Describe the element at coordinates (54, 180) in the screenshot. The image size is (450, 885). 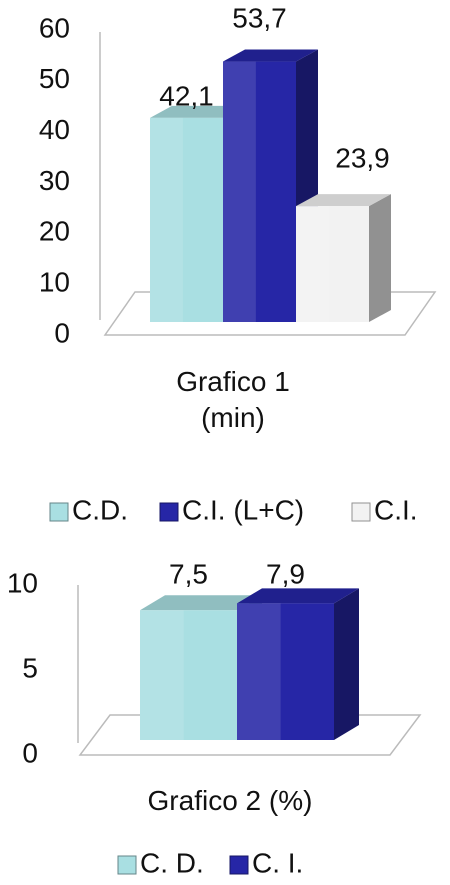
I see `y-tick-label: 30` at that location.